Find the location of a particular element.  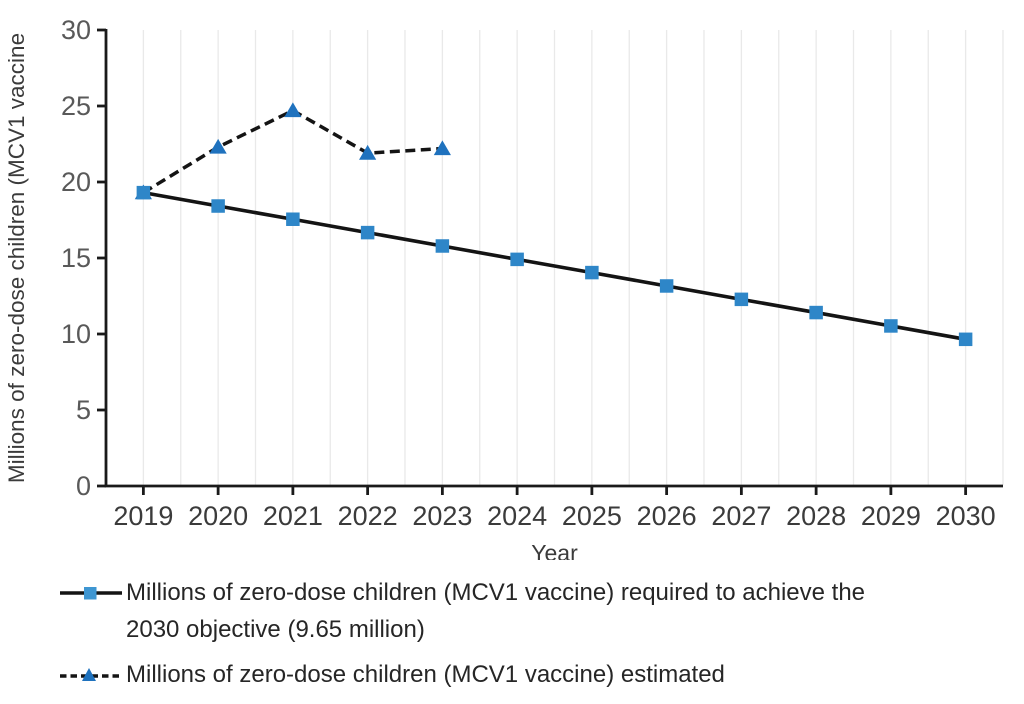

x-tick-label: 2023 is located at coordinates (442, 516).